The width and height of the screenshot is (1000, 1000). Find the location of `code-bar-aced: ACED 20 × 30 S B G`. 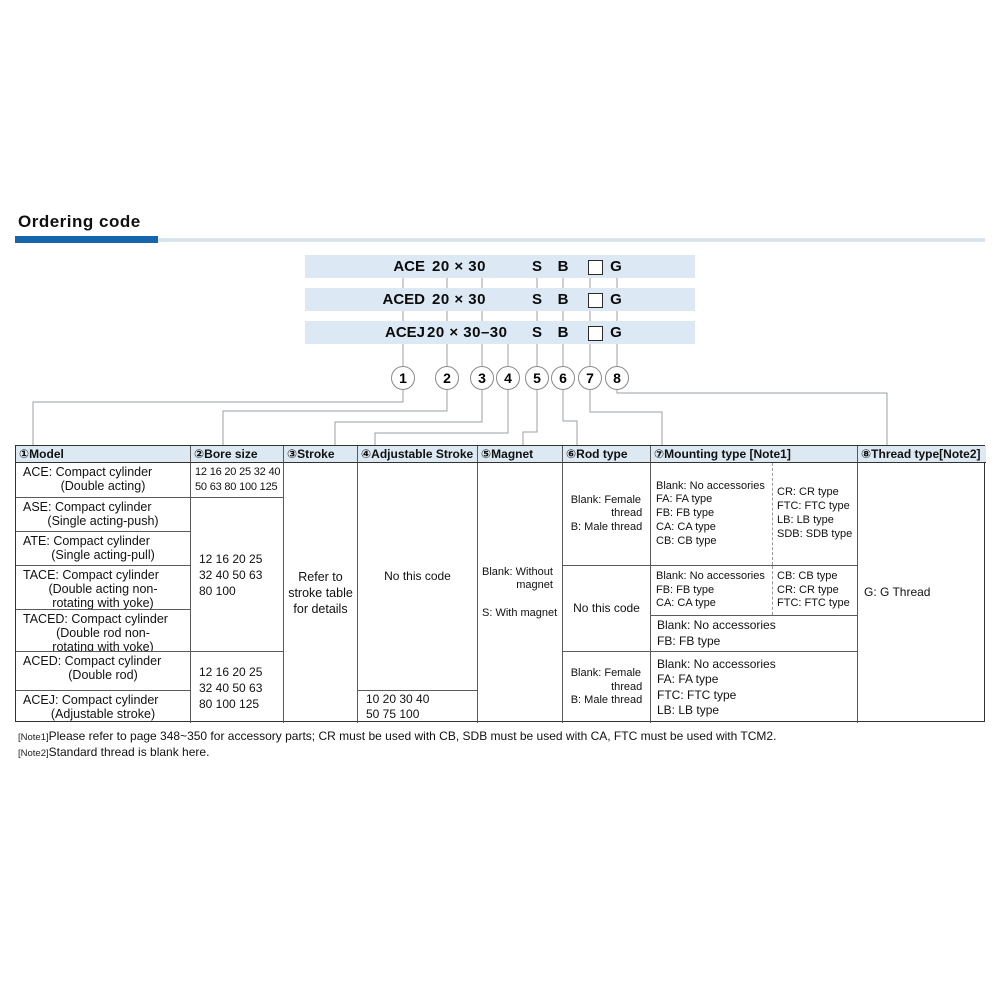

code-bar-aced: ACED 20 × 30 S B G is located at coordinates (500, 299).